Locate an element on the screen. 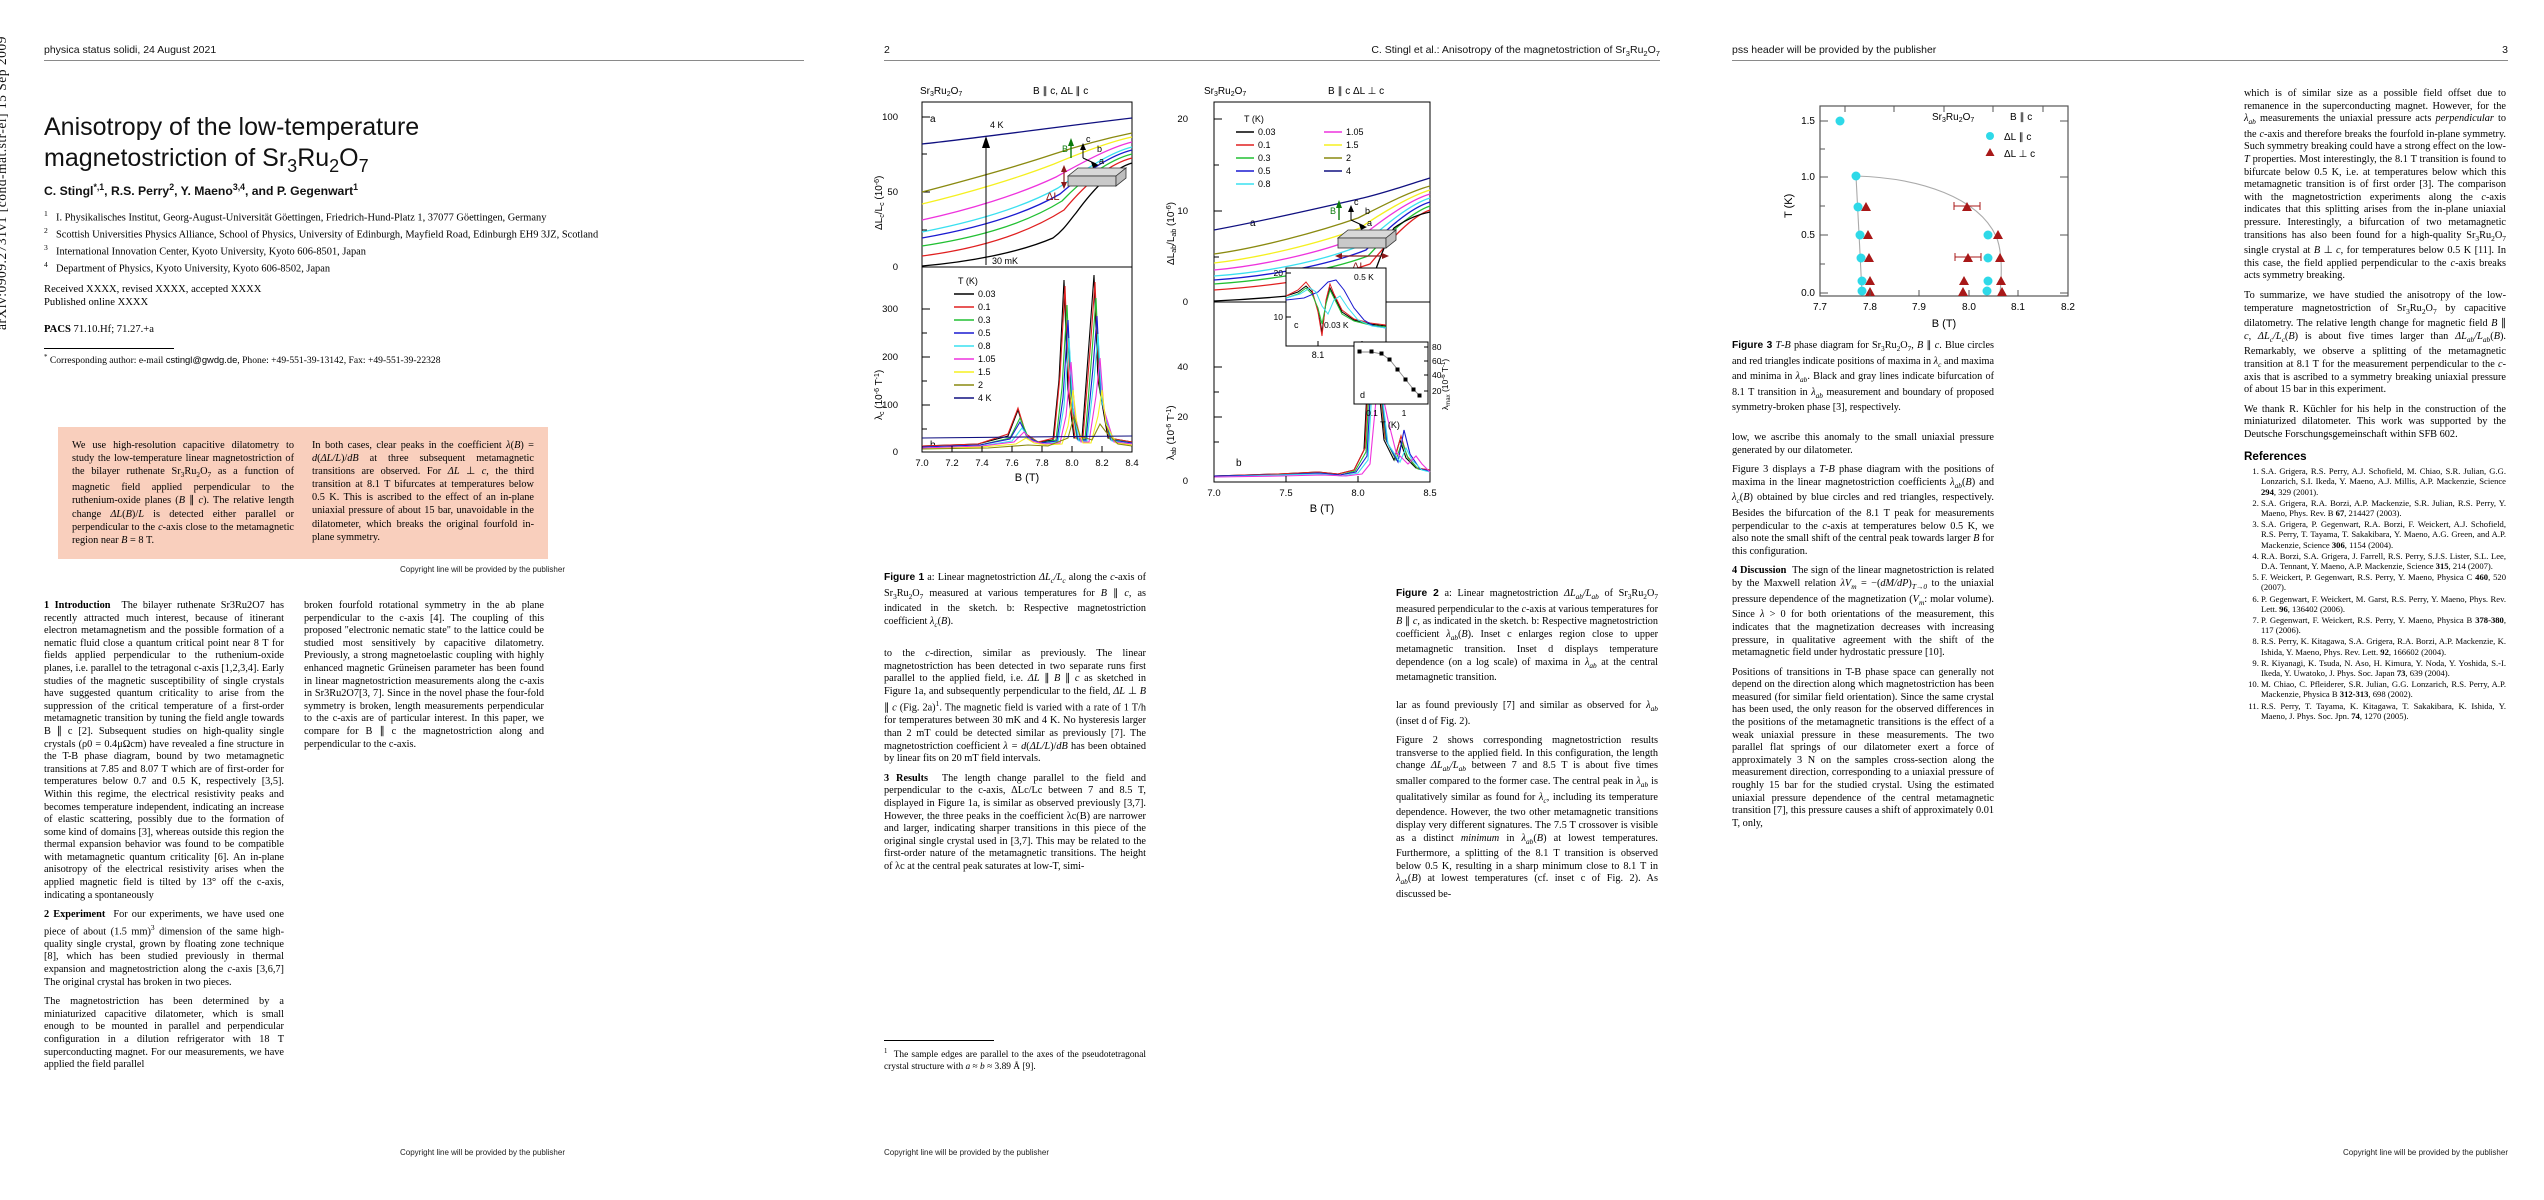  svg-text: 8.1 is located at coordinates (1318, 355).